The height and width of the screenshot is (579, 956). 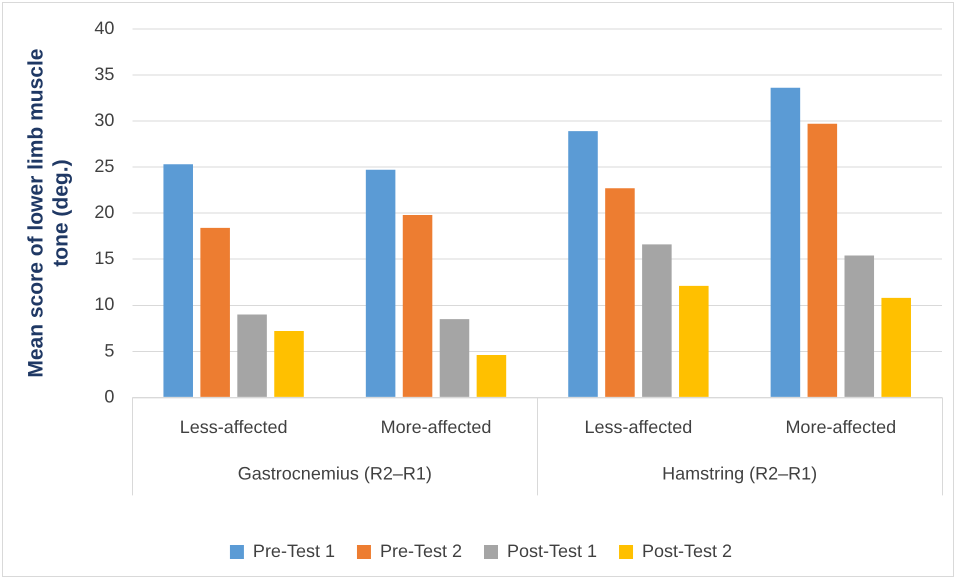 I want to click on y-tick-label: 30, so click(x=104, y=120).